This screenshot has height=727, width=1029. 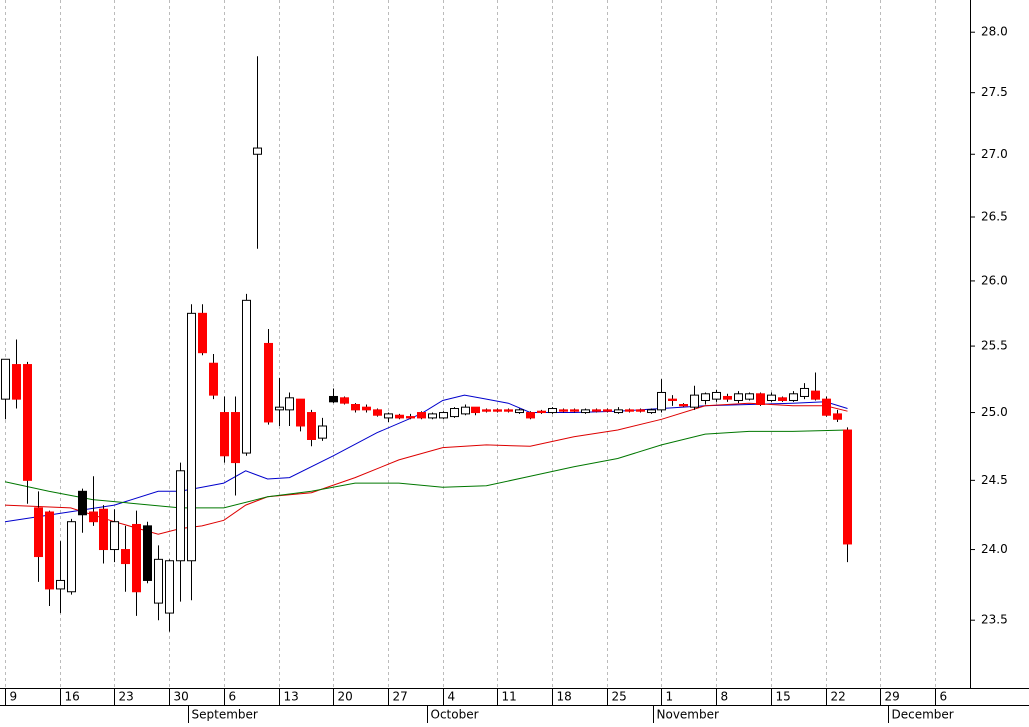 What do you see at coordinates (994, 216) in the screenshot?
I see `y-tick-label: 26.5` at bounding box center [994, 216].